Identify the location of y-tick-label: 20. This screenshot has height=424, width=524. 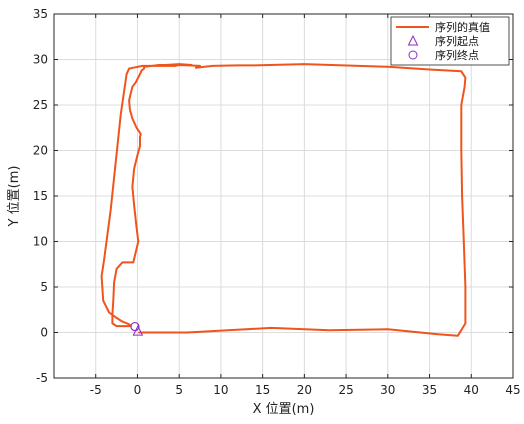
(40, 151).